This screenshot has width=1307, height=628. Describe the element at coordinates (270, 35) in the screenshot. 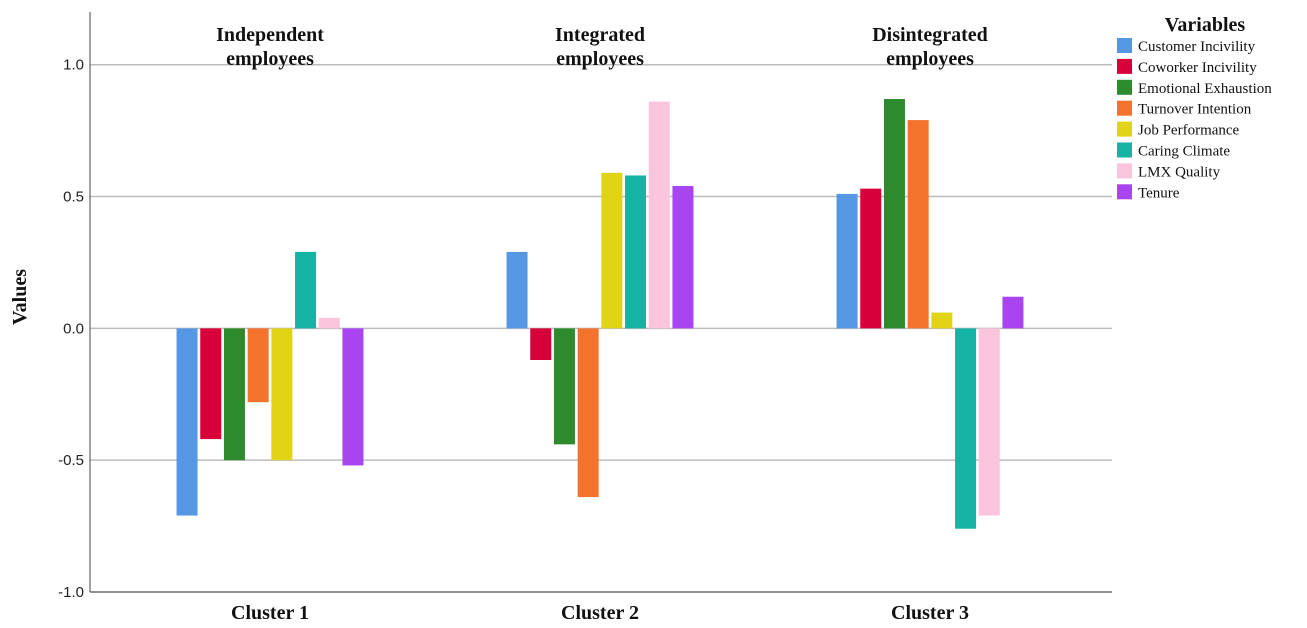

I see `cluster-header-label: Independent` at that location.